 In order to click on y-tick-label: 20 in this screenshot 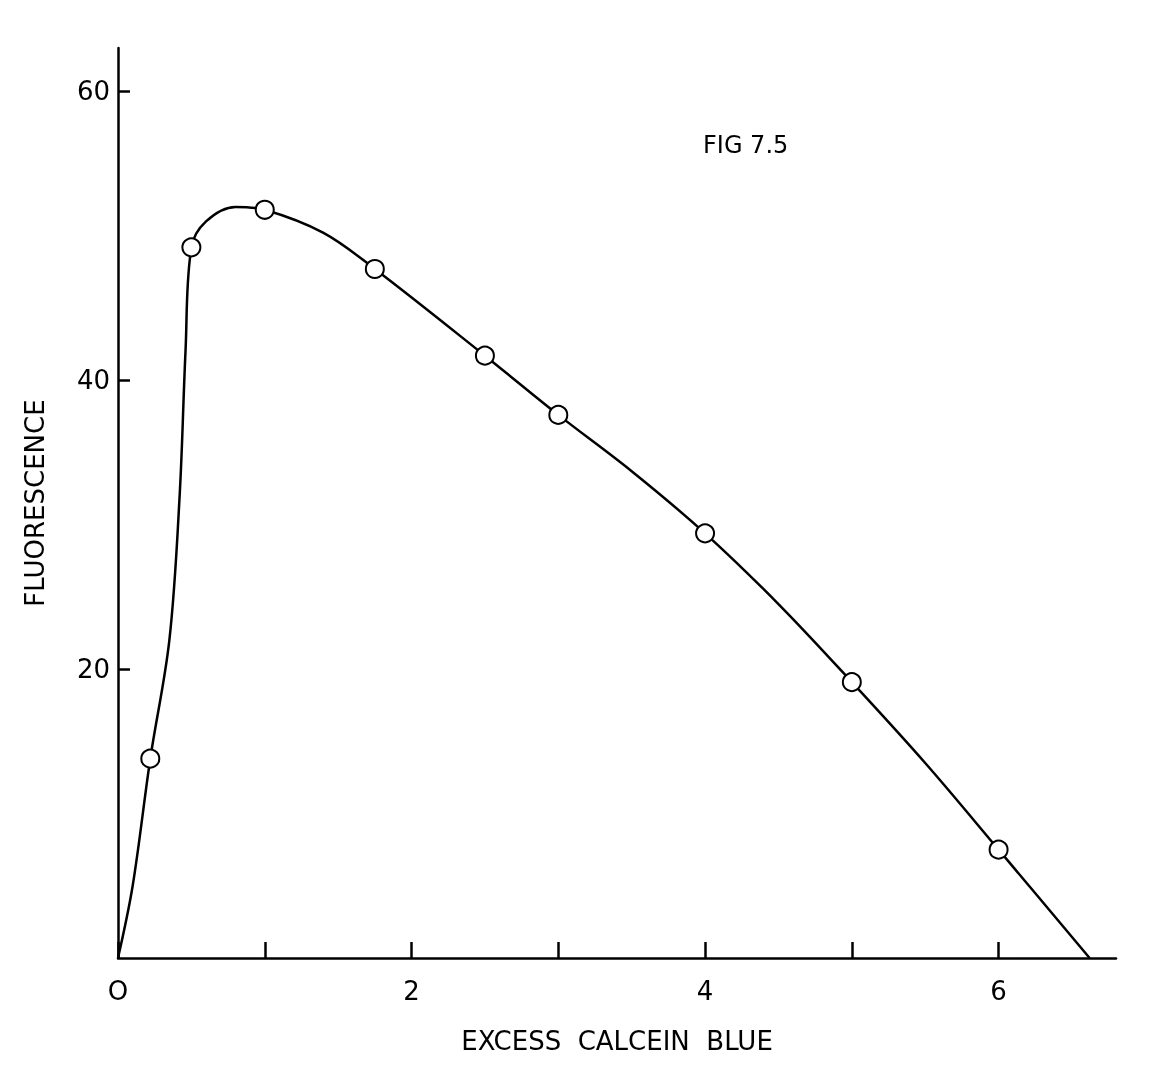, I will do `click(93, 669)`.